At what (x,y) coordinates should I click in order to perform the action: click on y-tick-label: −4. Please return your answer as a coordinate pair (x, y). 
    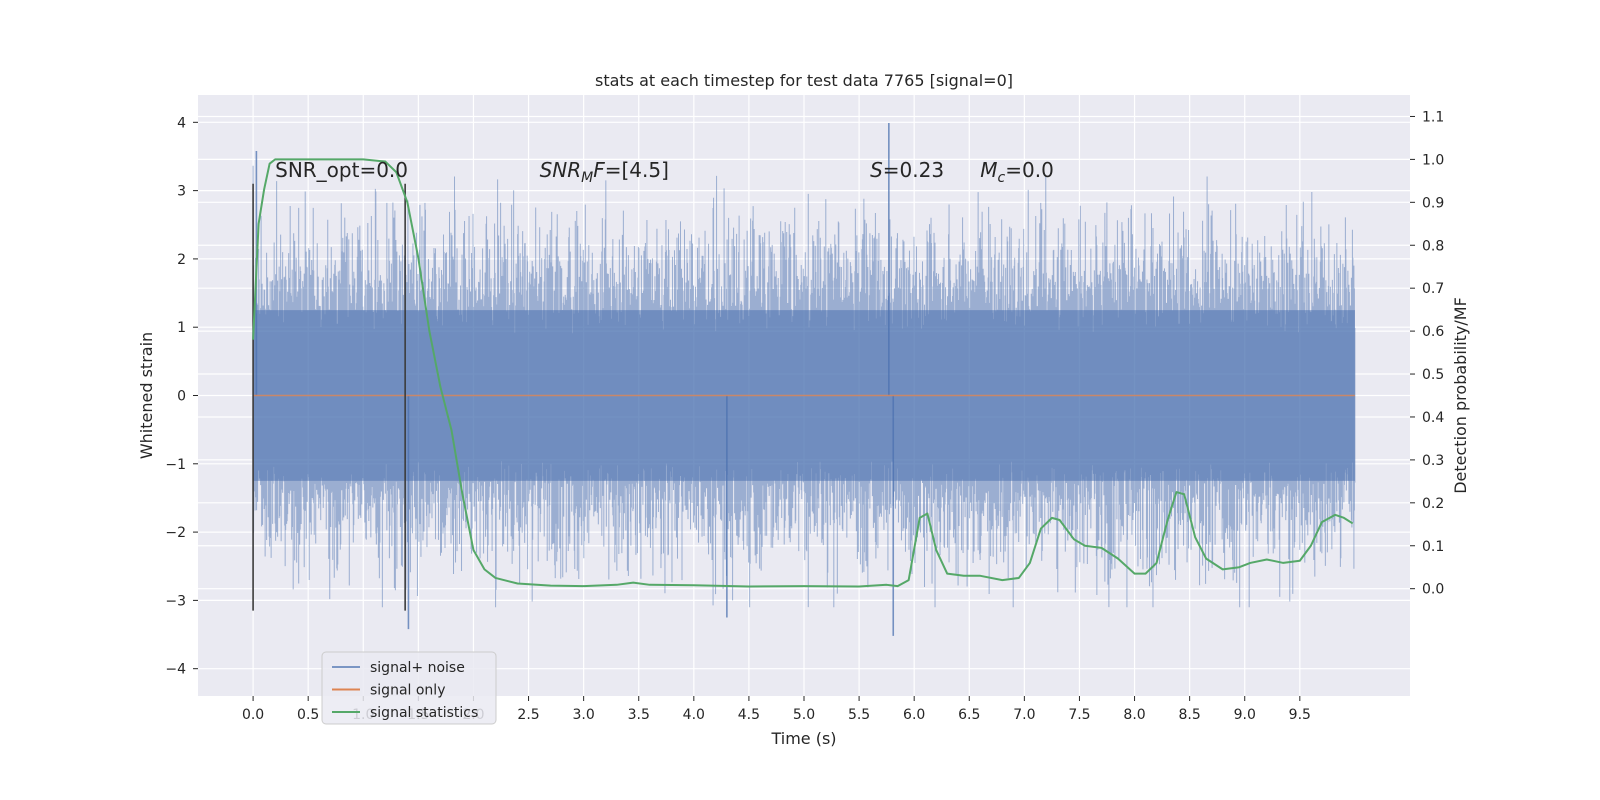
    Looking at the image, I should click on (175, 670).